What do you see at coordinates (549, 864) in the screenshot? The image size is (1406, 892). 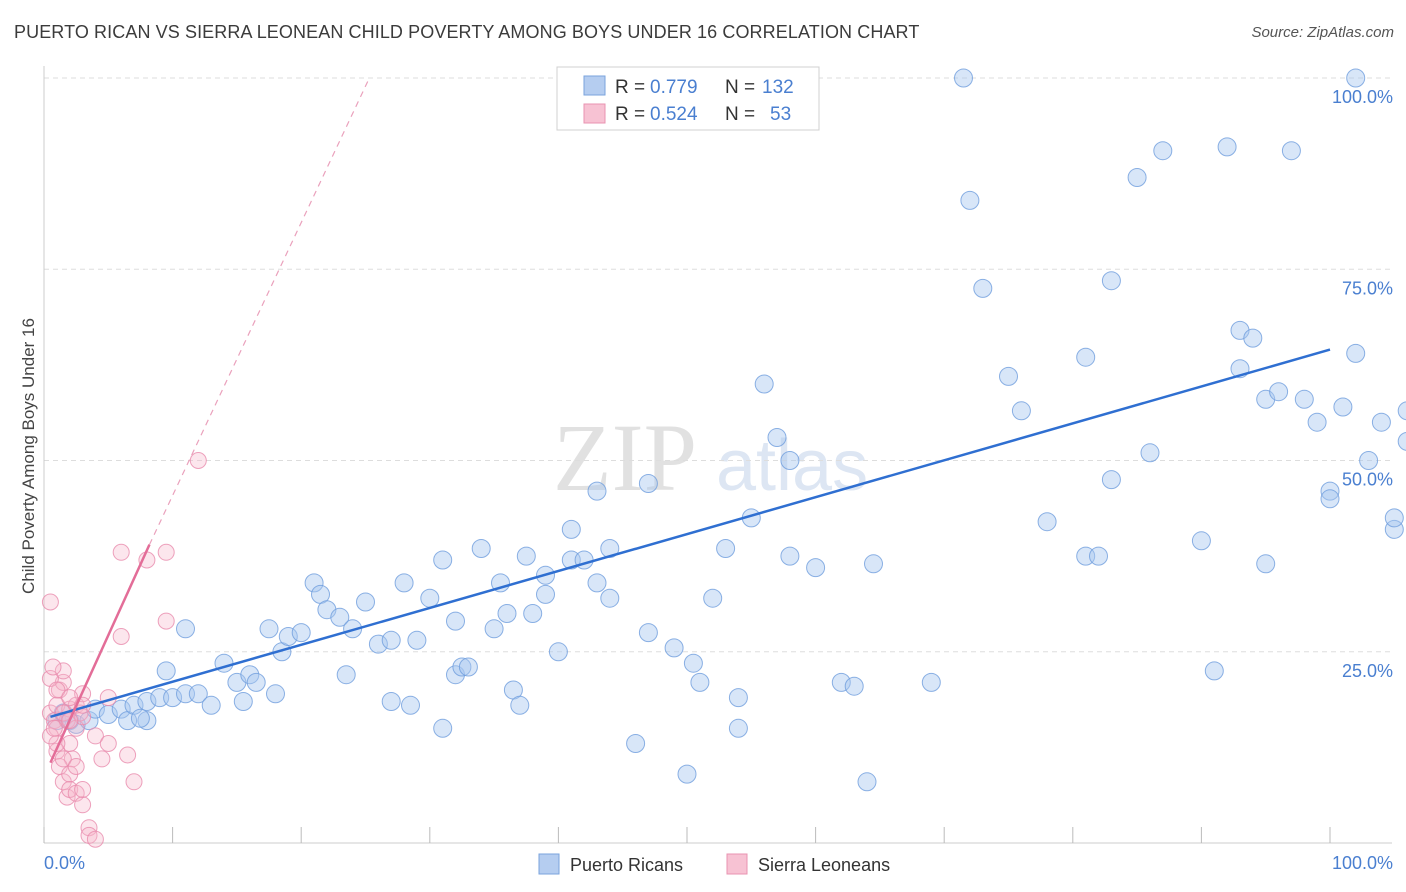 I see `bottom-legend-swatch-blue` at bounding box center [549, 864].